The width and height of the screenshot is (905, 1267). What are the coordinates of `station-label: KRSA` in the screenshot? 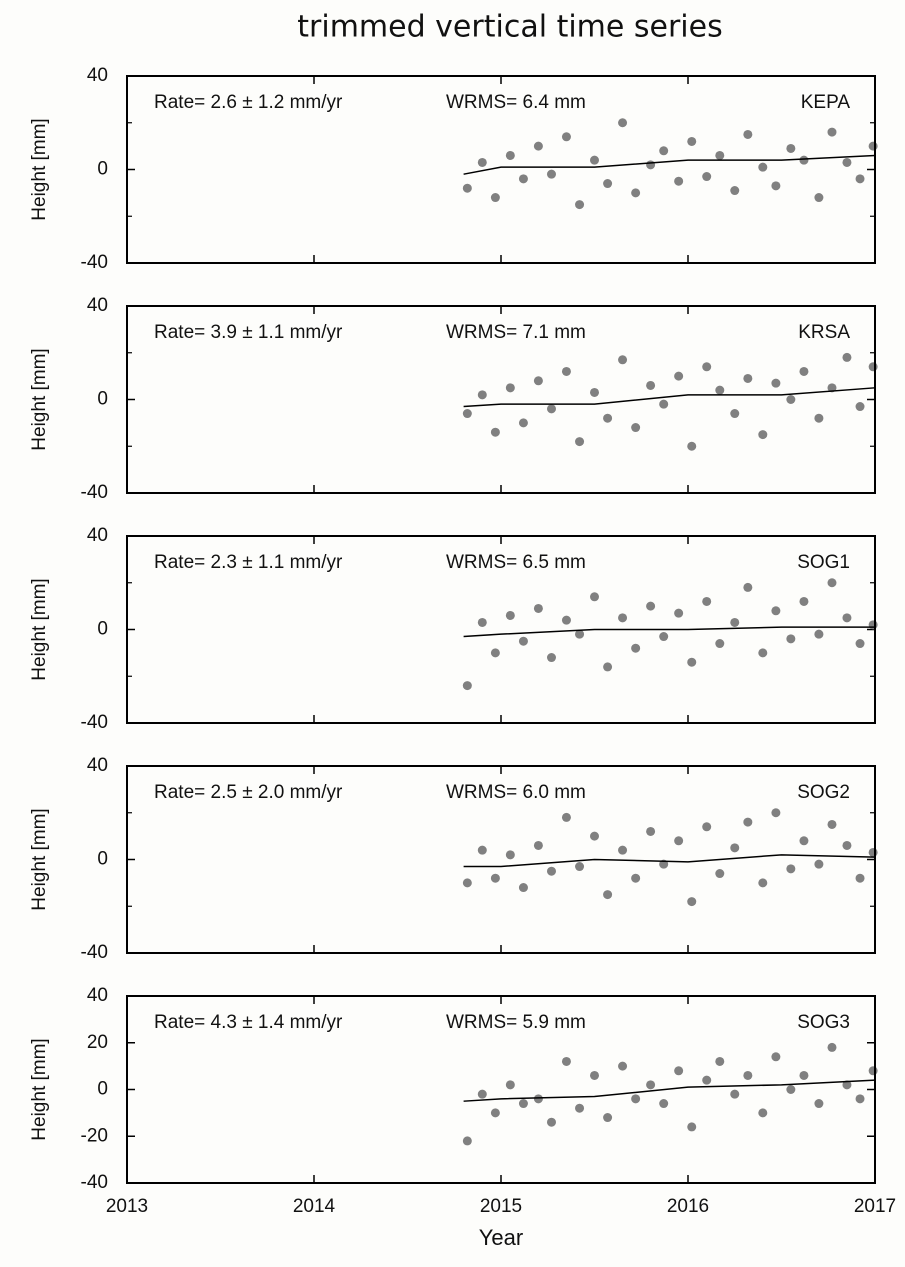 It's located at (824, 332).